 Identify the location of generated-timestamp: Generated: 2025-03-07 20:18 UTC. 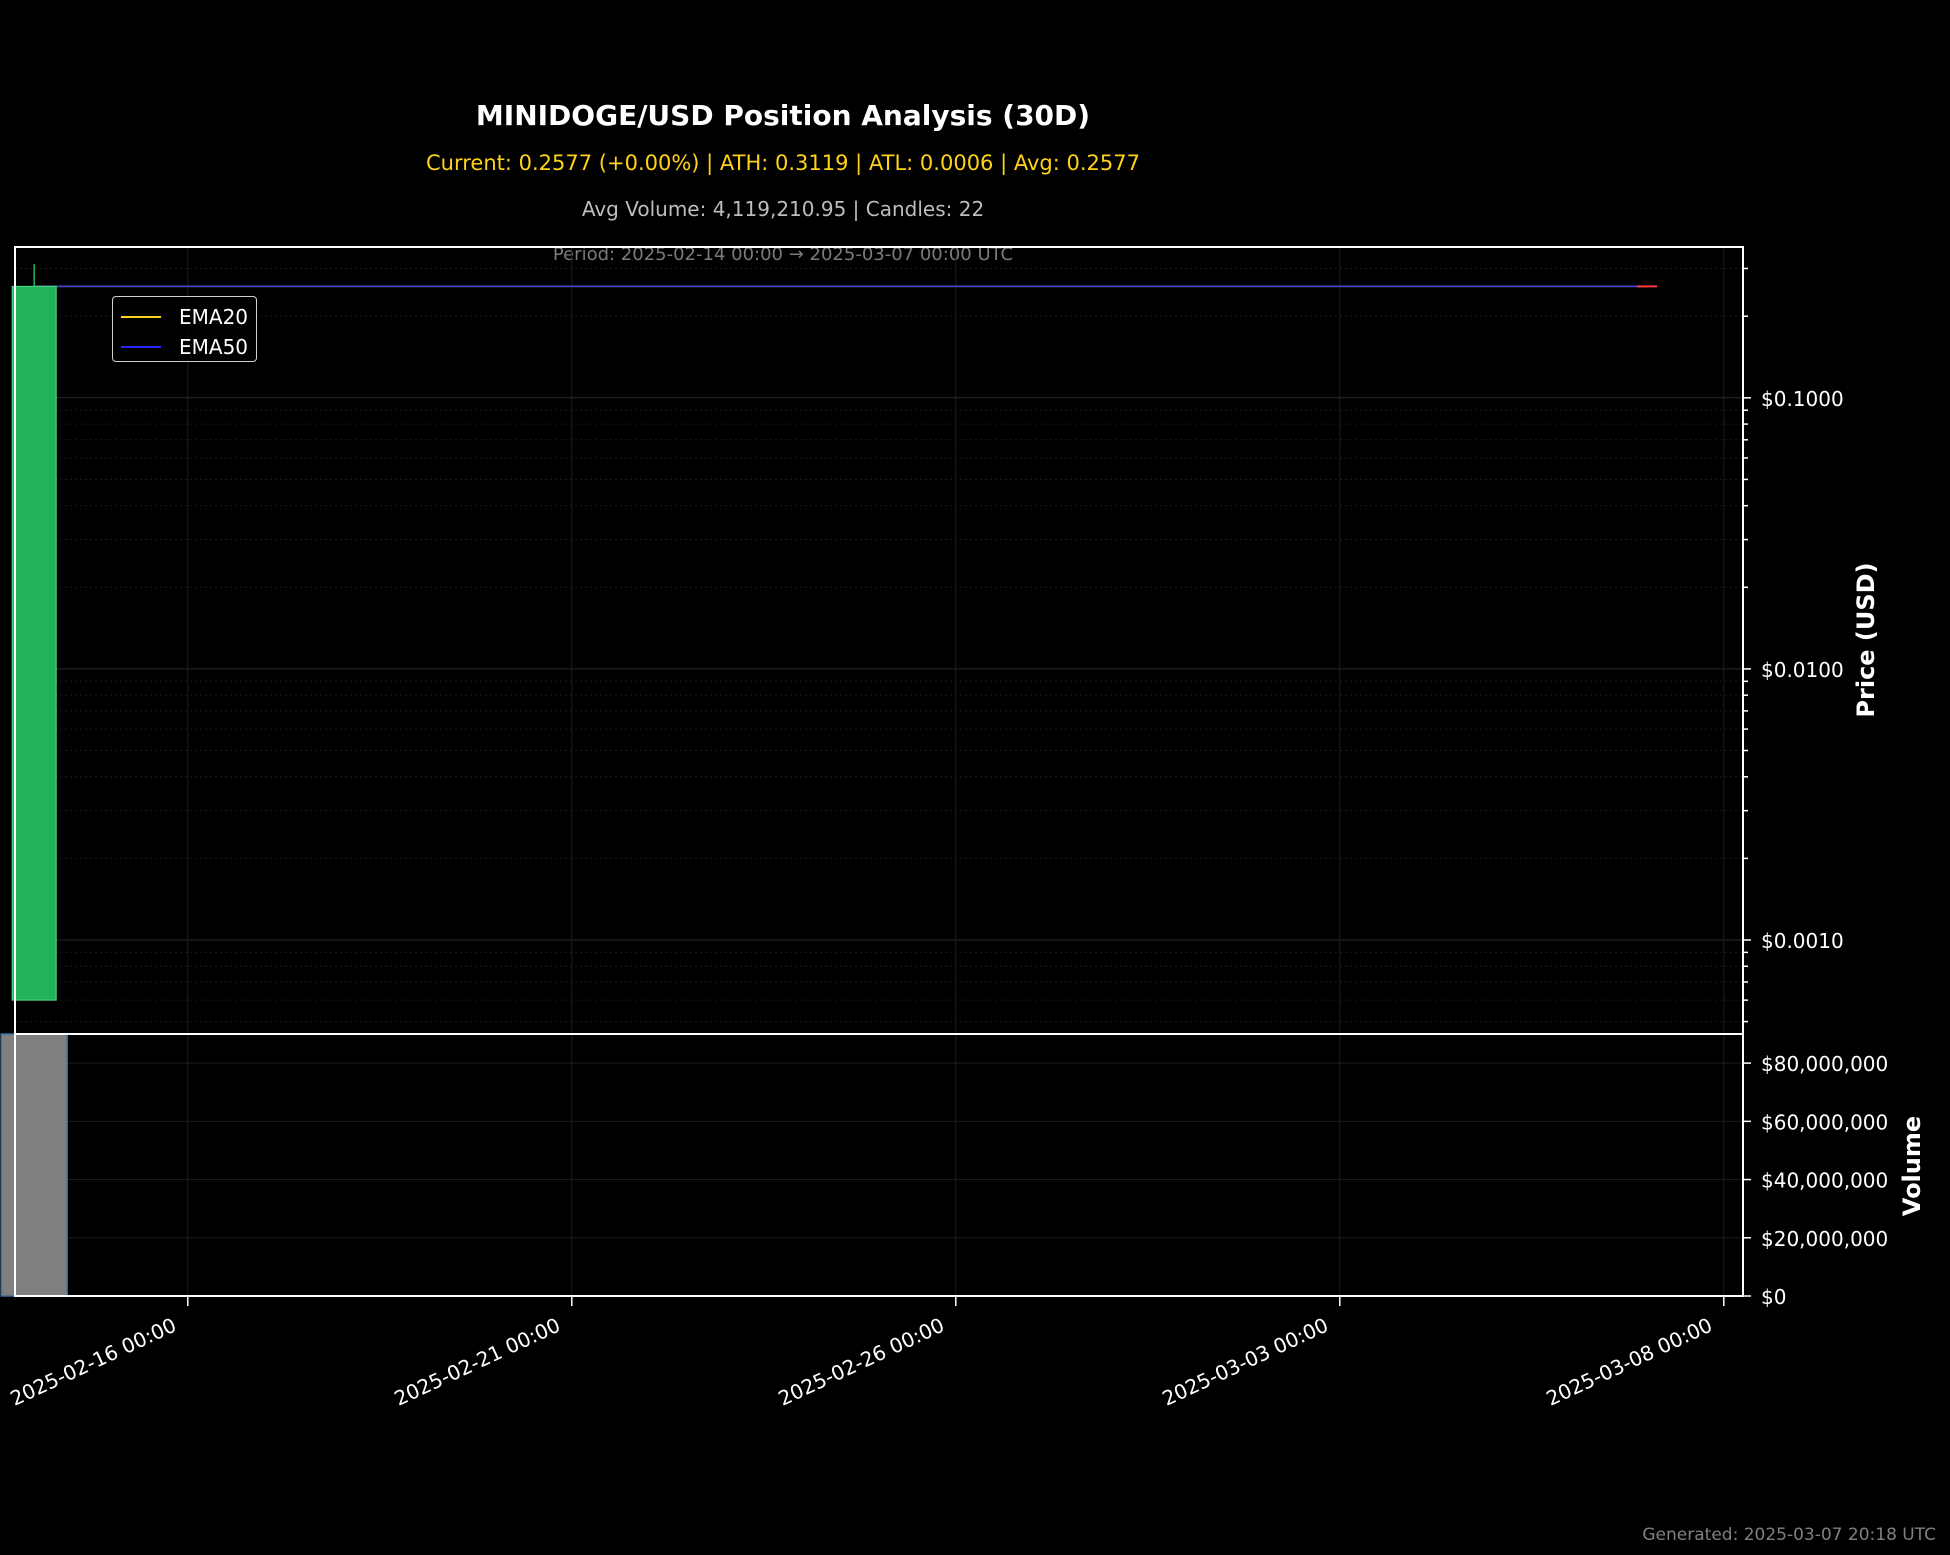
(1789, 1535).